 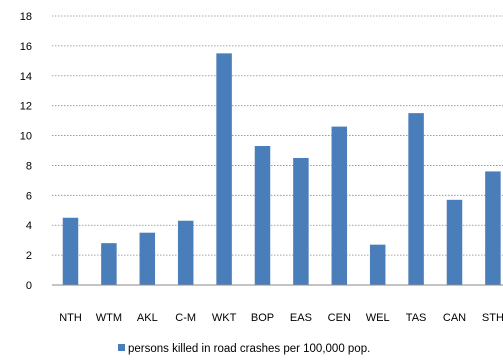 I want to click on x-tick-label-akl: AKL, so click(x=147, y=318).